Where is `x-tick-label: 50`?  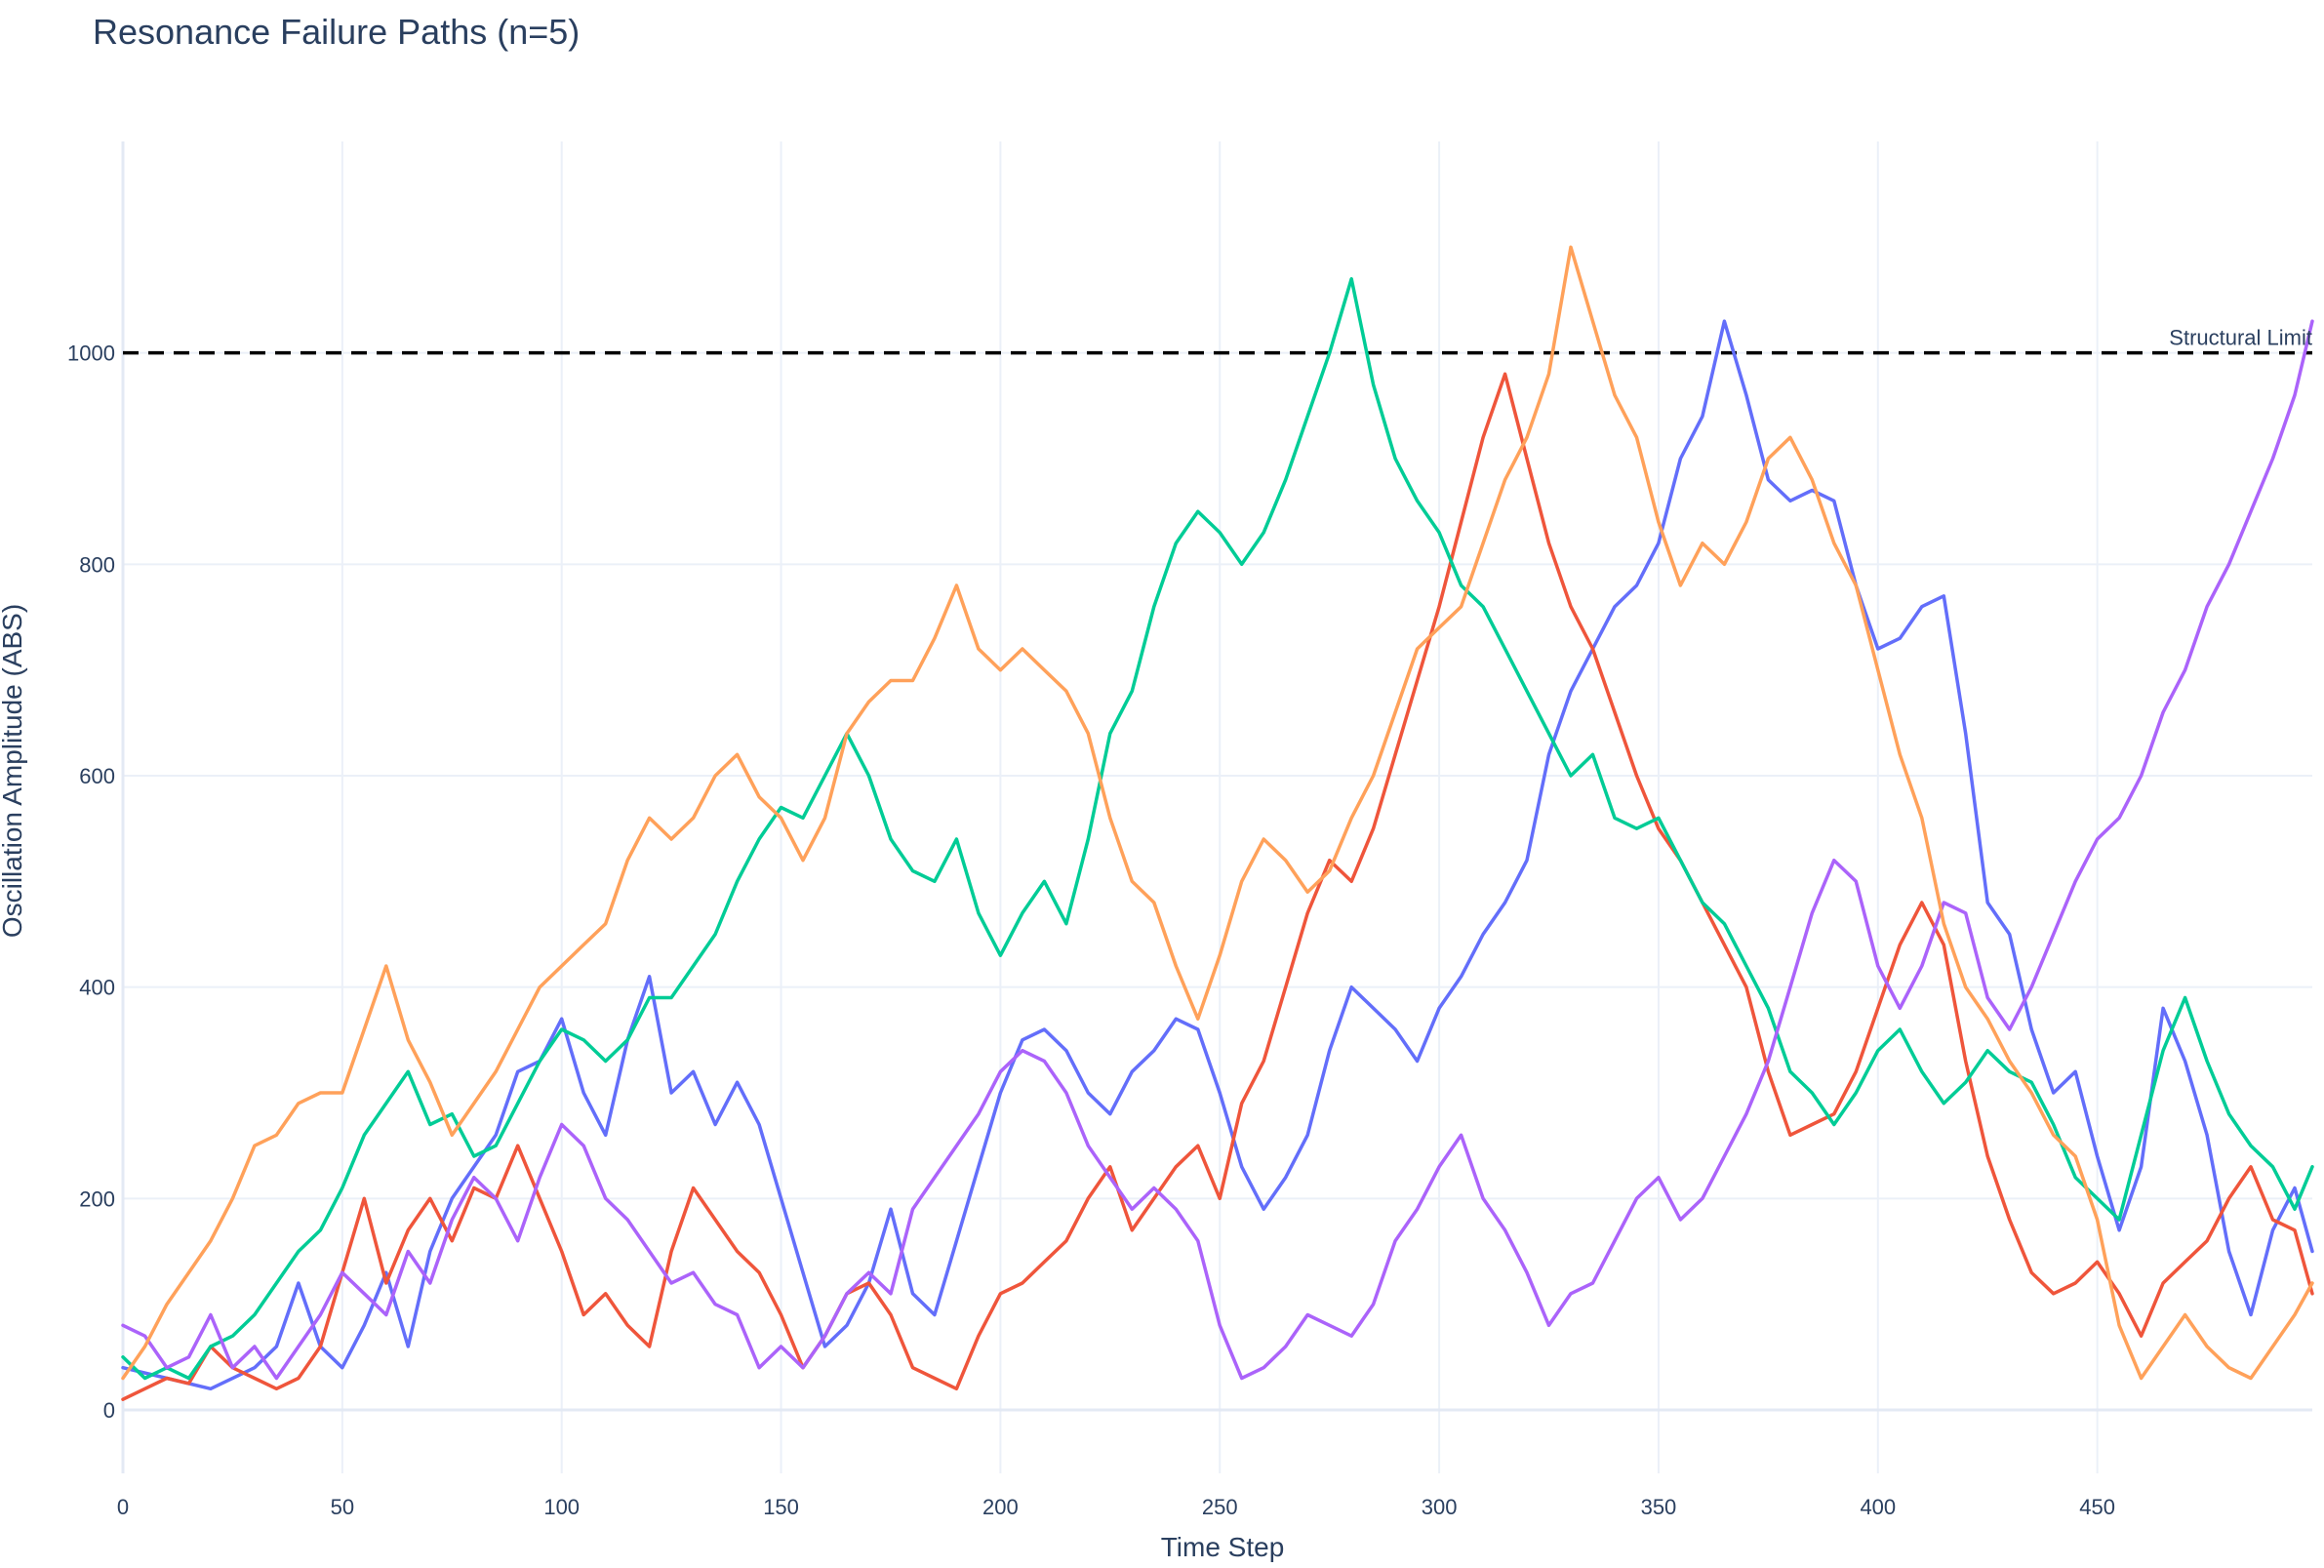
x-tick-label: 50 is located at coordinates (342, 1507).